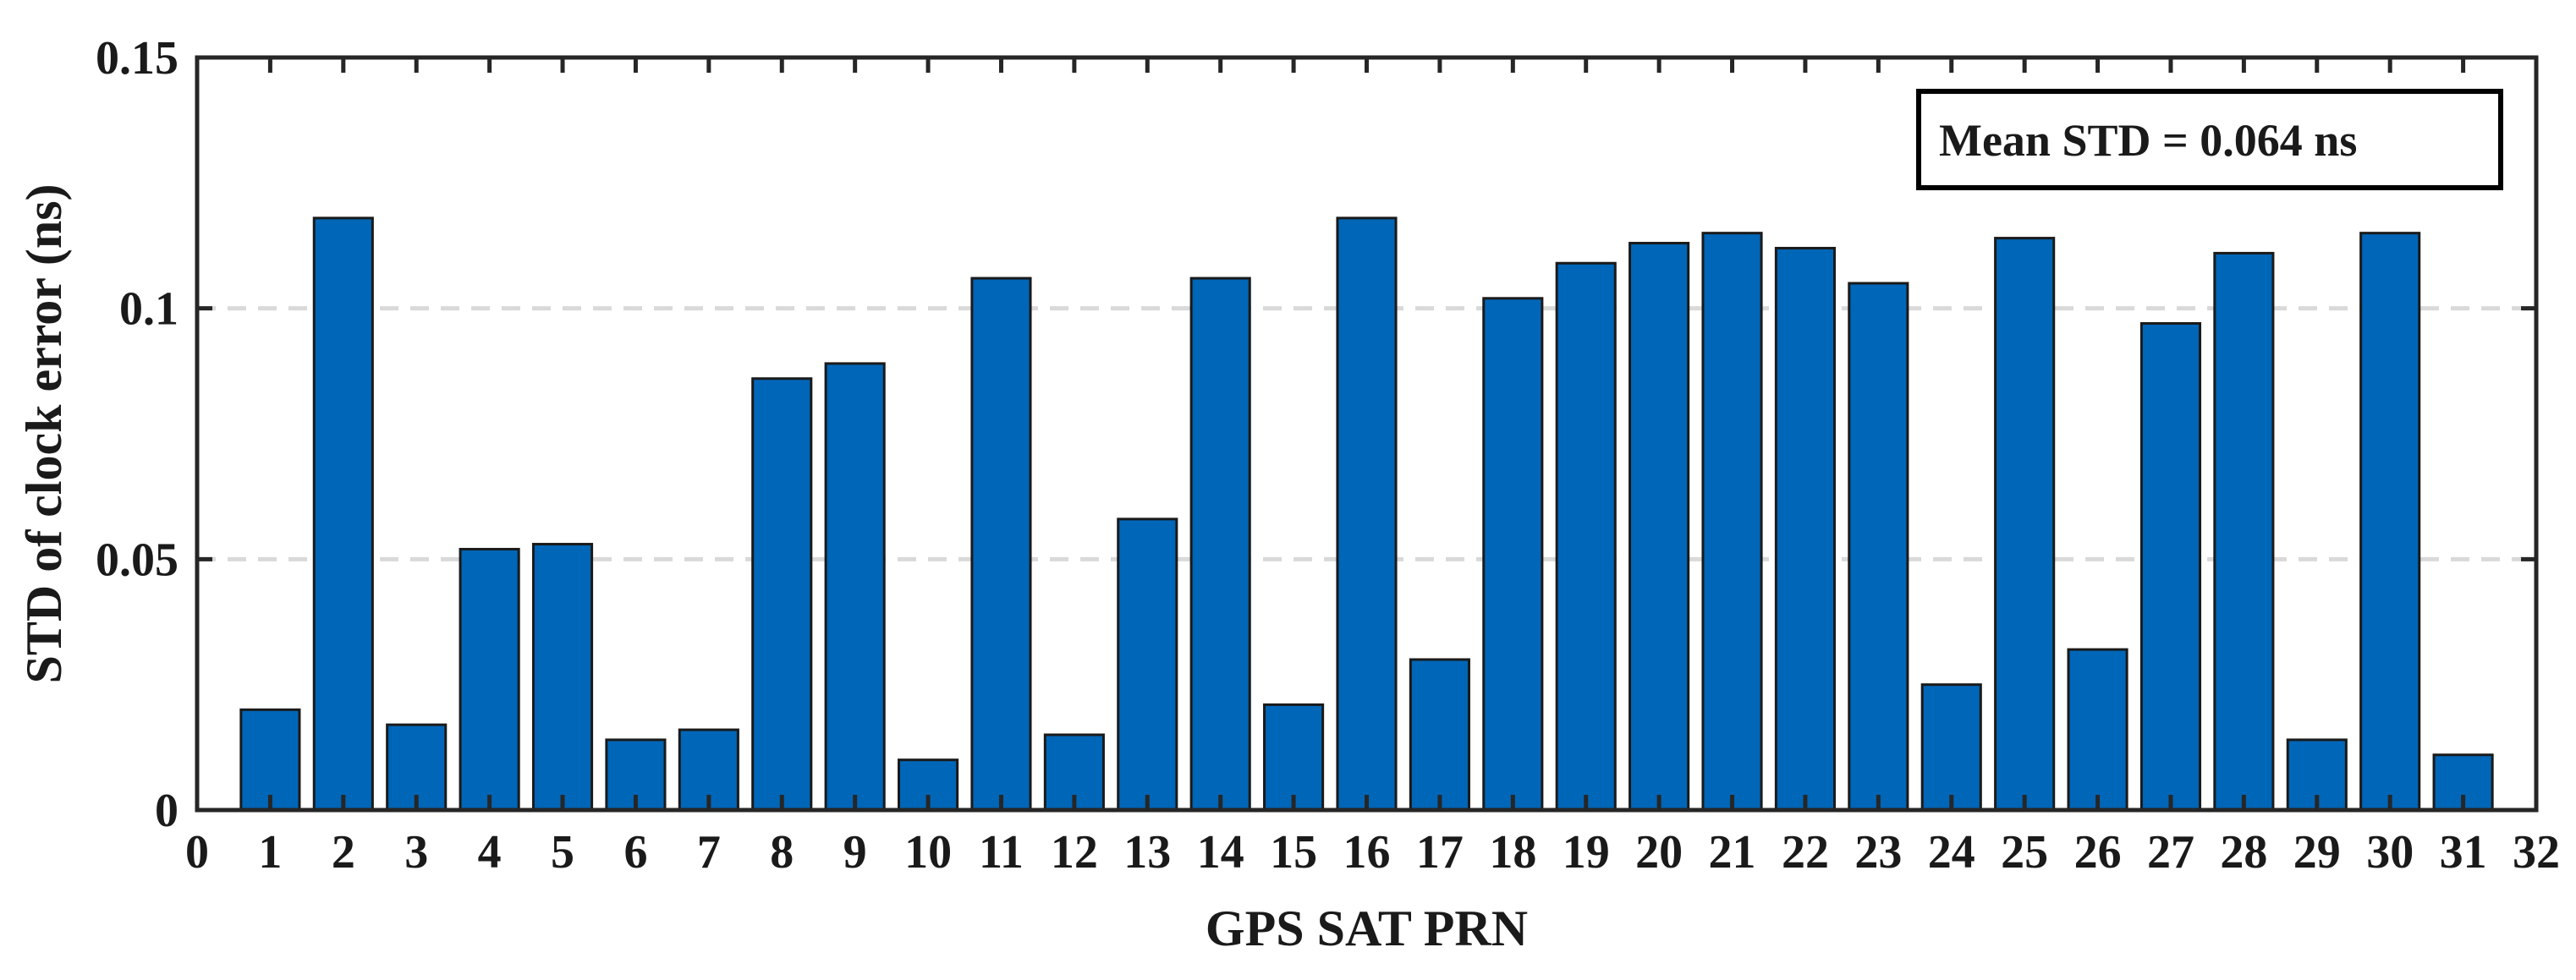 Image resolution: width=2576 pixels, height=980 pixels. I want to click on x-tick-label: 11, so click(1002, 852).